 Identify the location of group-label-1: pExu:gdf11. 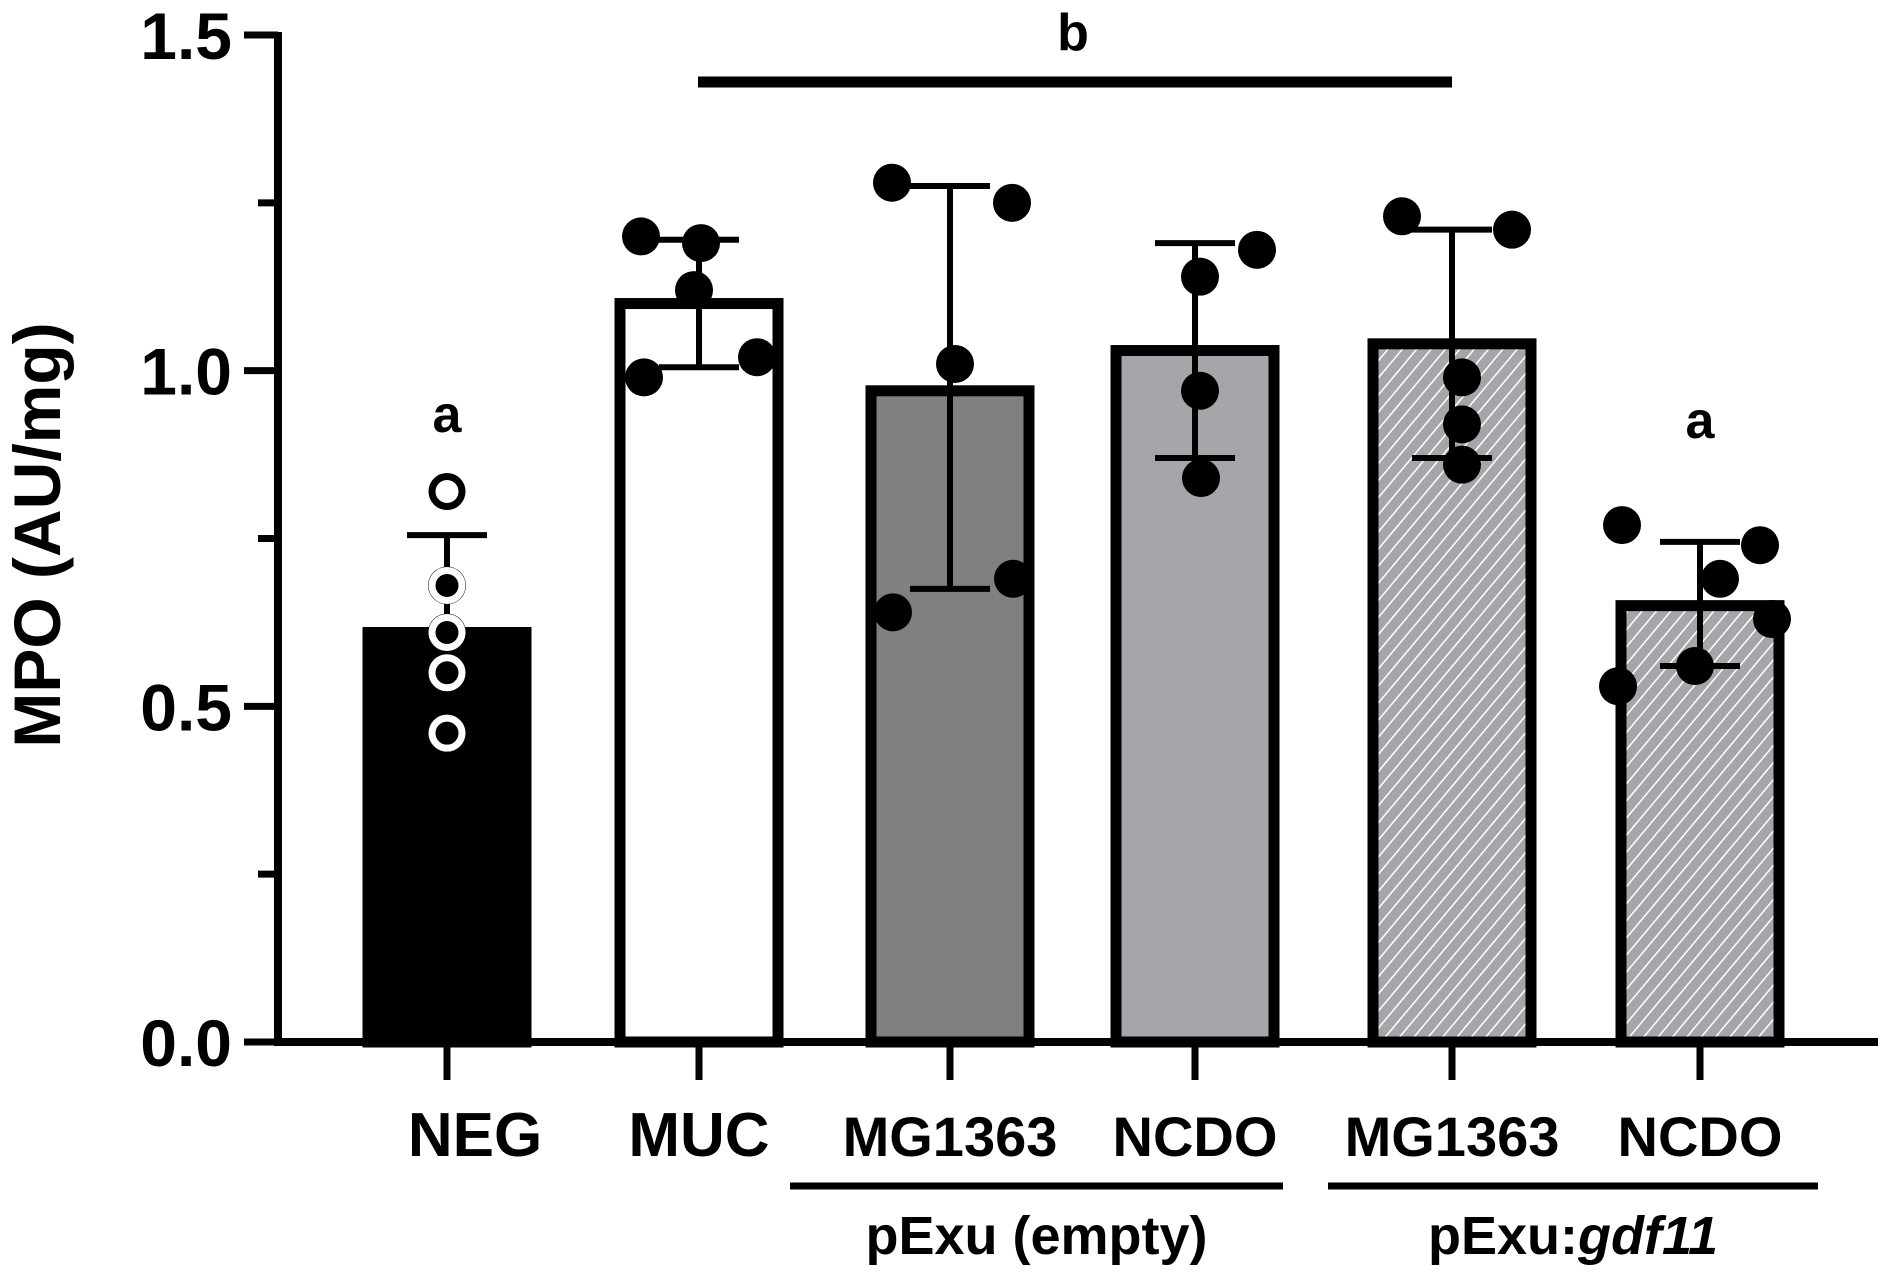
(1573, 1236).